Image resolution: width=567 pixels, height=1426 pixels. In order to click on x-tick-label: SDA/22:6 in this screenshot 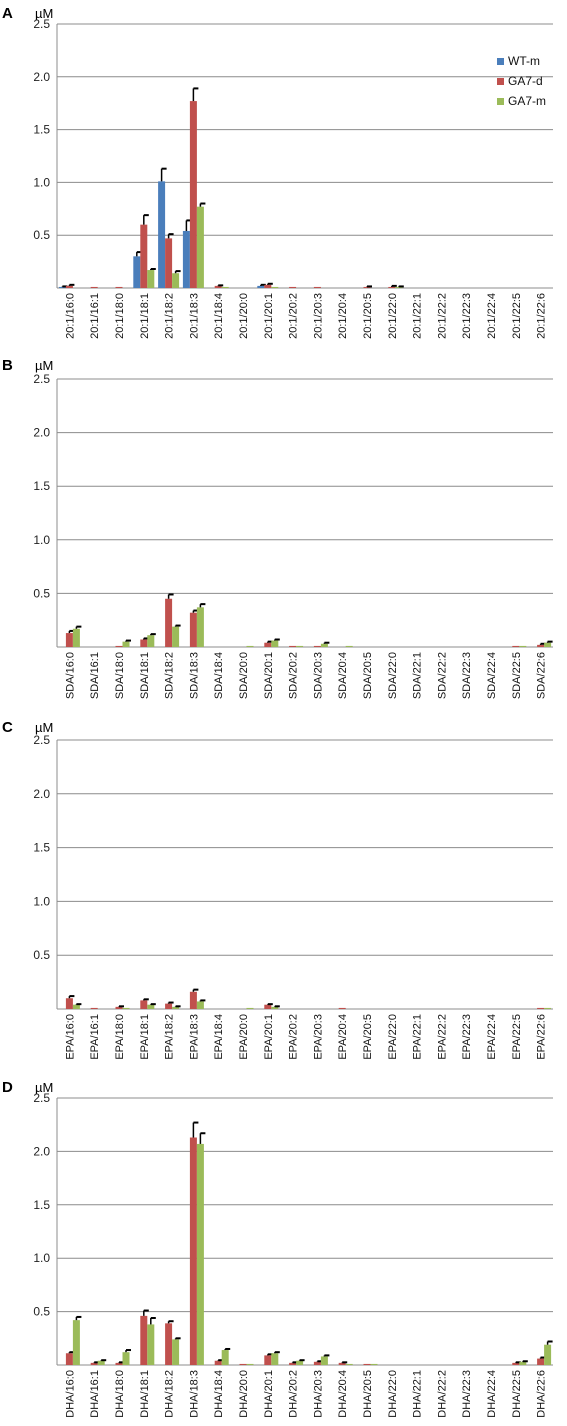, I will do `click(542, 675)`.